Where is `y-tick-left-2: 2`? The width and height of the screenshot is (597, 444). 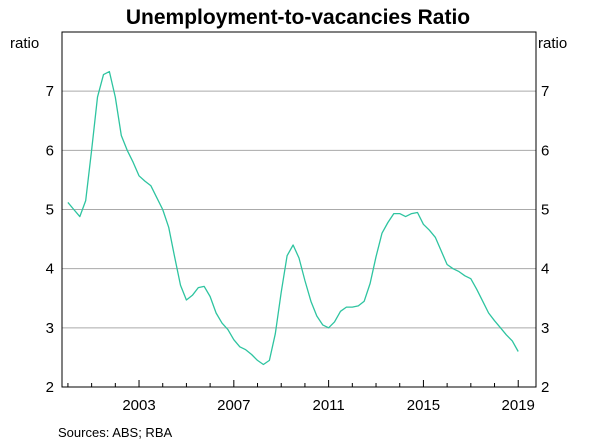
y-tick-left-2: 2 is located at coordinates (50, 387).